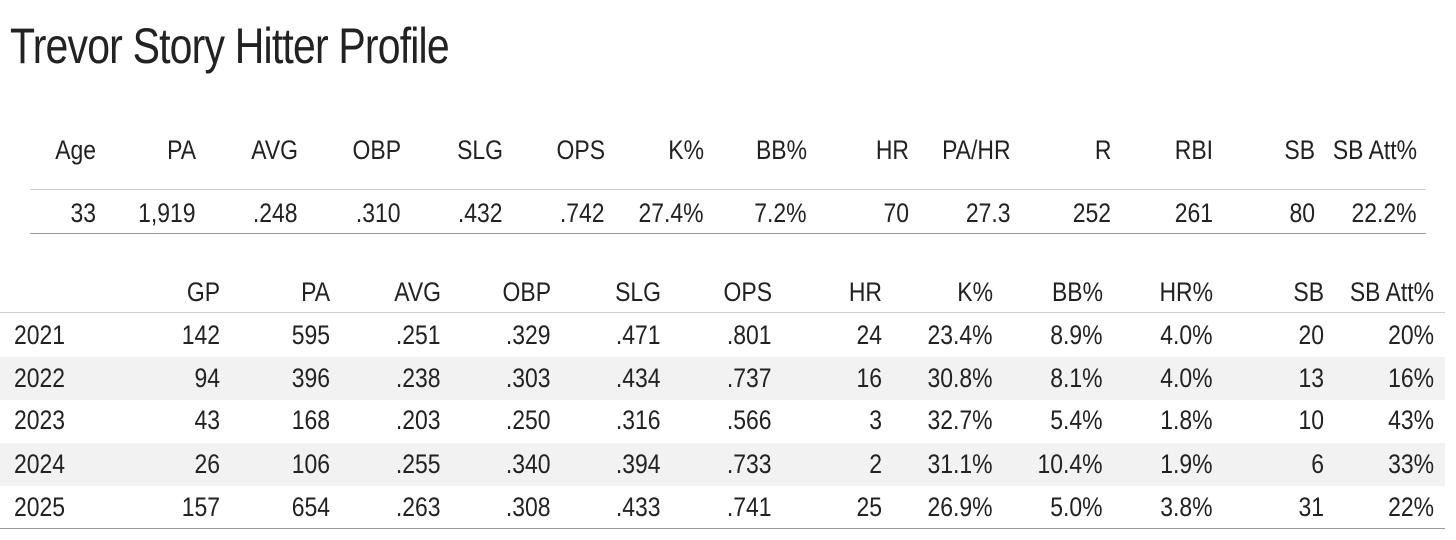 This screenshot has height=540, width=1456. I want to click on season-cell-hr: 25, so click(869, 507).